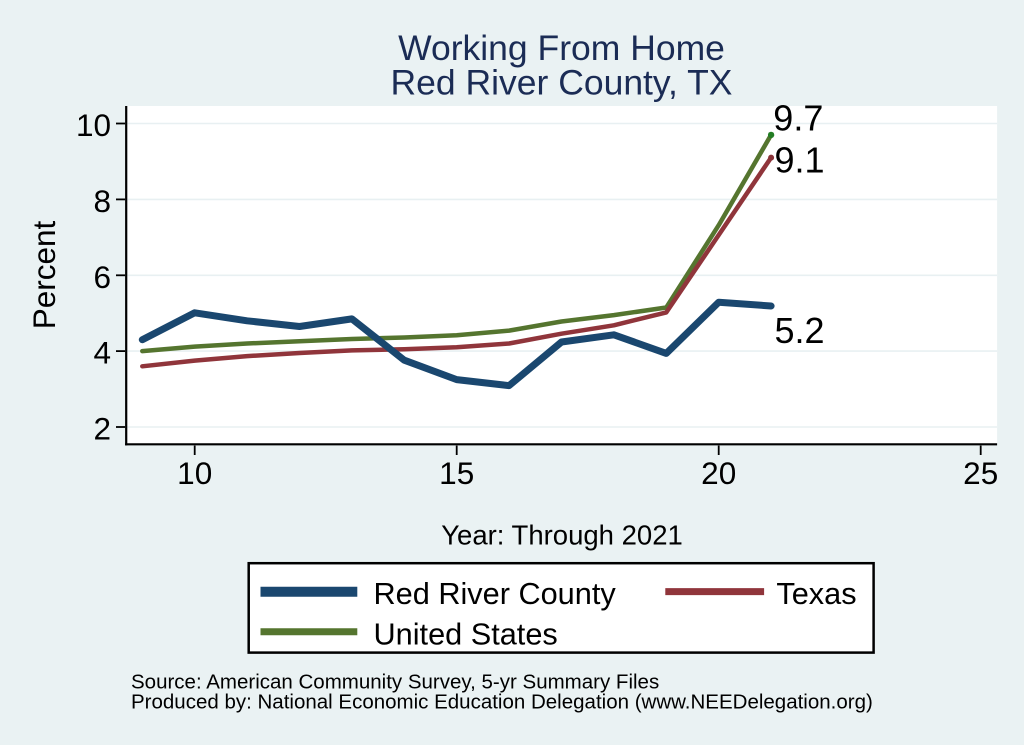  What do you see at coordinates (495, 593) in the screenshot?
I see `svg-text: Red River County` at bounding box center [495, 593].